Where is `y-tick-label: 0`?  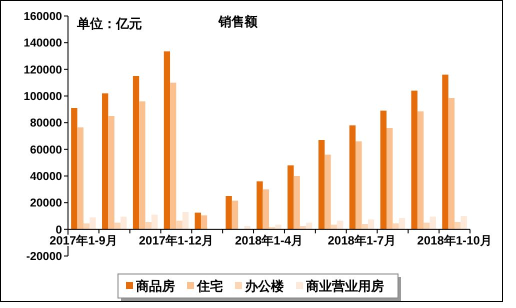 y-tick-label: 0 is located at coordinates (59, 230).